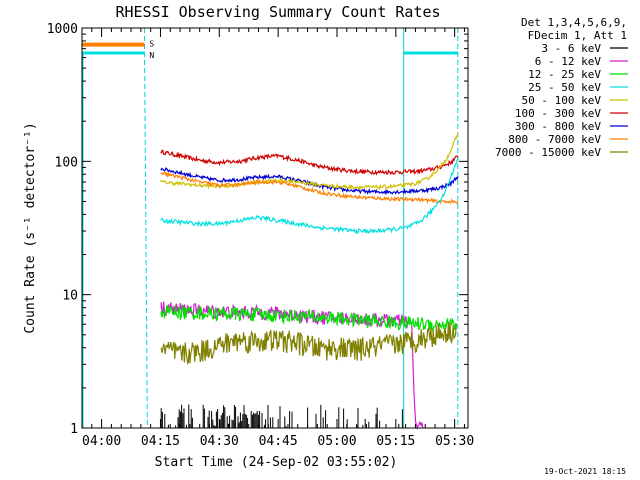  I want to click on chart-title: RHESSI Observing Summary Count Rates, so click(277, 12).